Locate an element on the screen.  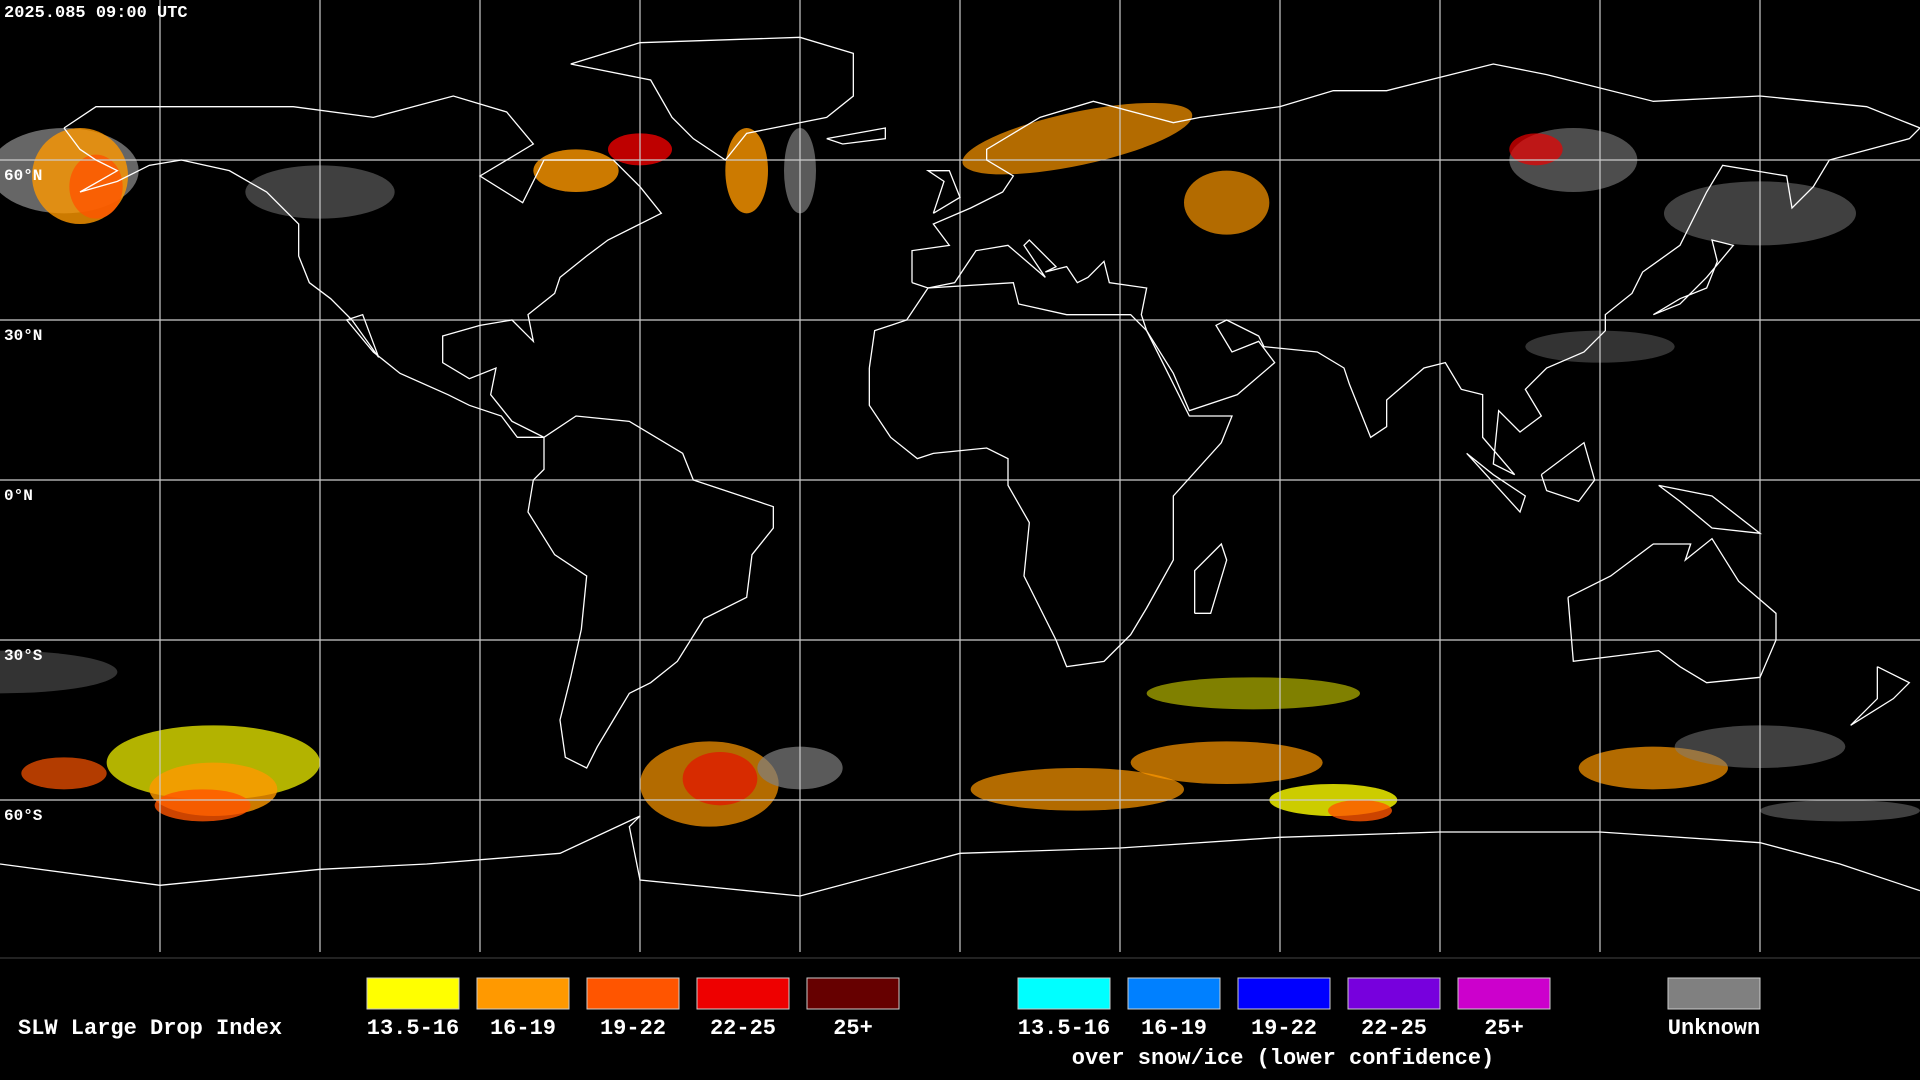
latitude-labels: 60°N 30°N 0°N 30°S 60°S is located at coordinates (23, 496).